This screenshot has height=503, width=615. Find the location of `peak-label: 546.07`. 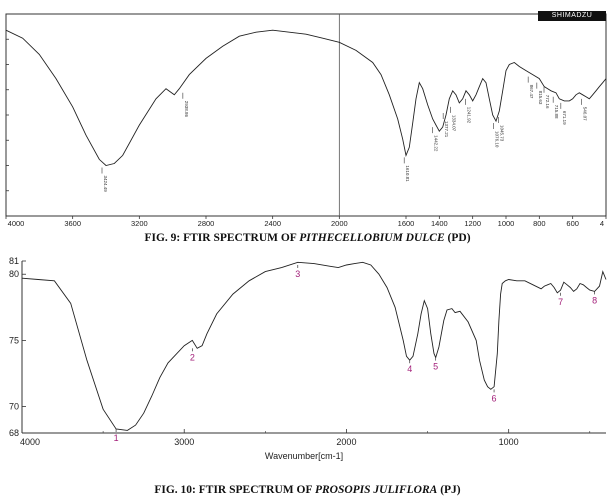

peak-label: 546.07 is located at coordinates (585, 114).